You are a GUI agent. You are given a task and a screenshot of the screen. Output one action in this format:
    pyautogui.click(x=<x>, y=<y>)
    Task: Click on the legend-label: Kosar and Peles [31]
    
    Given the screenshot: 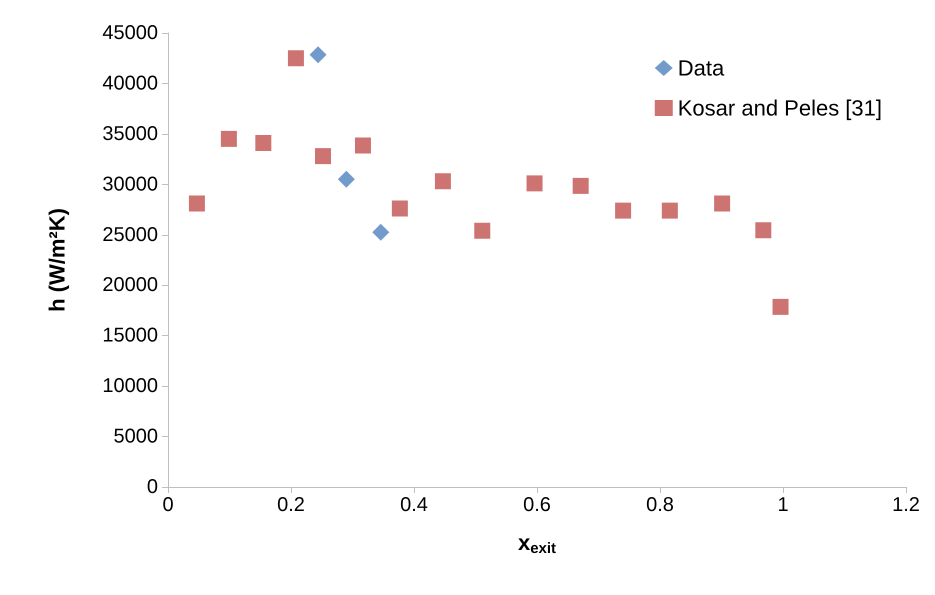 What is the action you would take?
    pyautogui.click(x=780, y=108)
    